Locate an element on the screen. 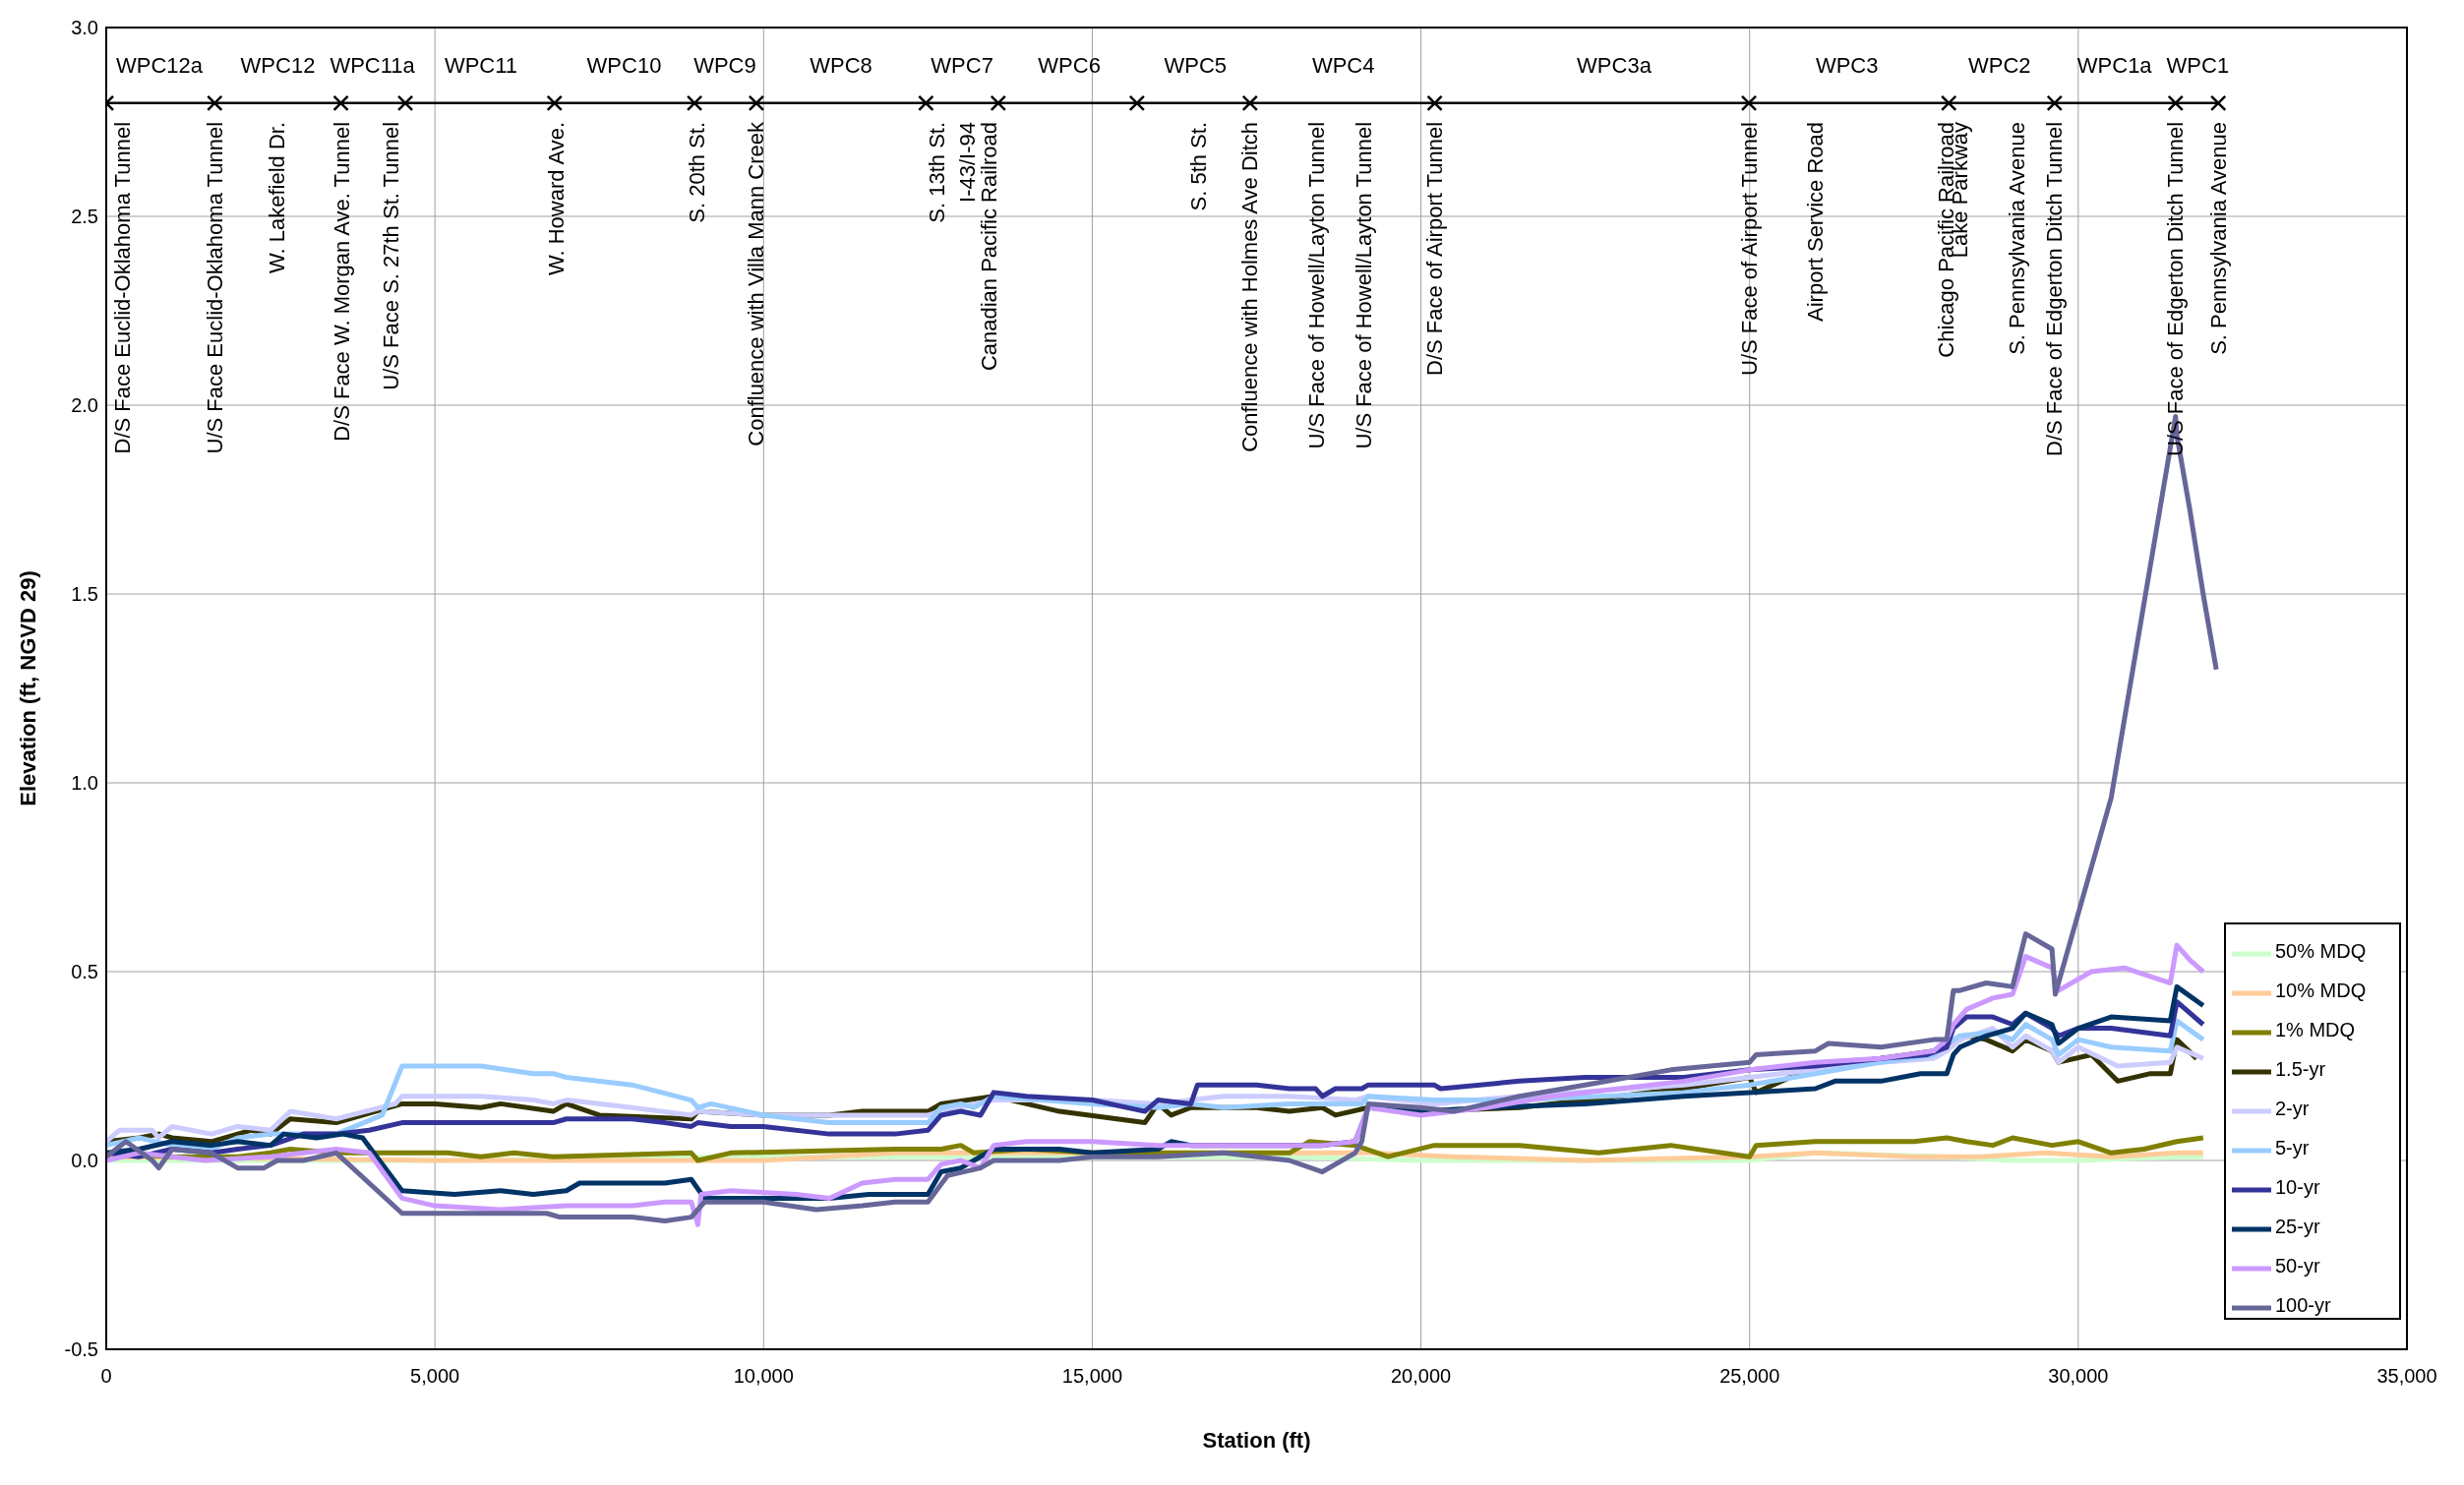  legend-label: 100-yr is located at coordinates (2303, 1305).